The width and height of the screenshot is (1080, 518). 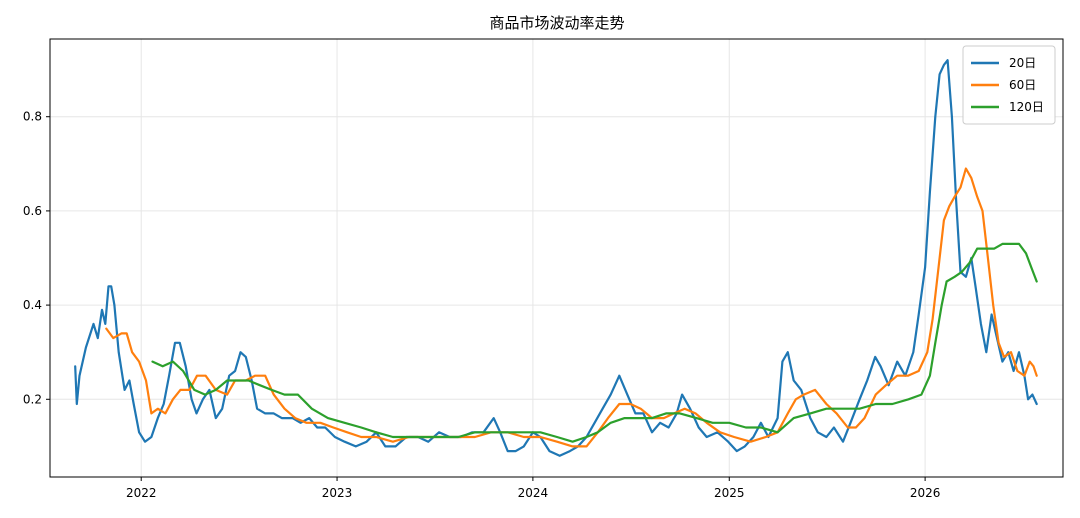 What do you see at coordinates (1022, 85) in the screenshot?
I see `legend-label-1: 60日` at bounding box center [1022, 85].